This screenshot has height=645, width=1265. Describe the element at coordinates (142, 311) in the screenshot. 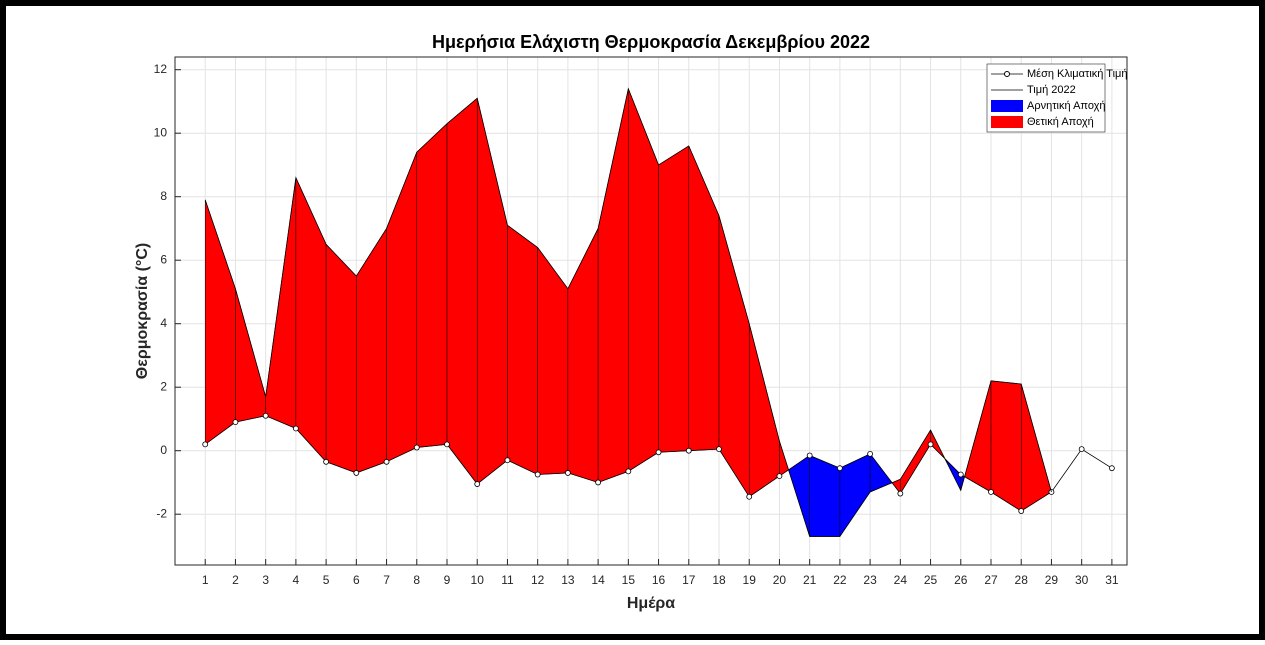

I see `y-axis-label: Θερμοκρασία (°C)` at that location.